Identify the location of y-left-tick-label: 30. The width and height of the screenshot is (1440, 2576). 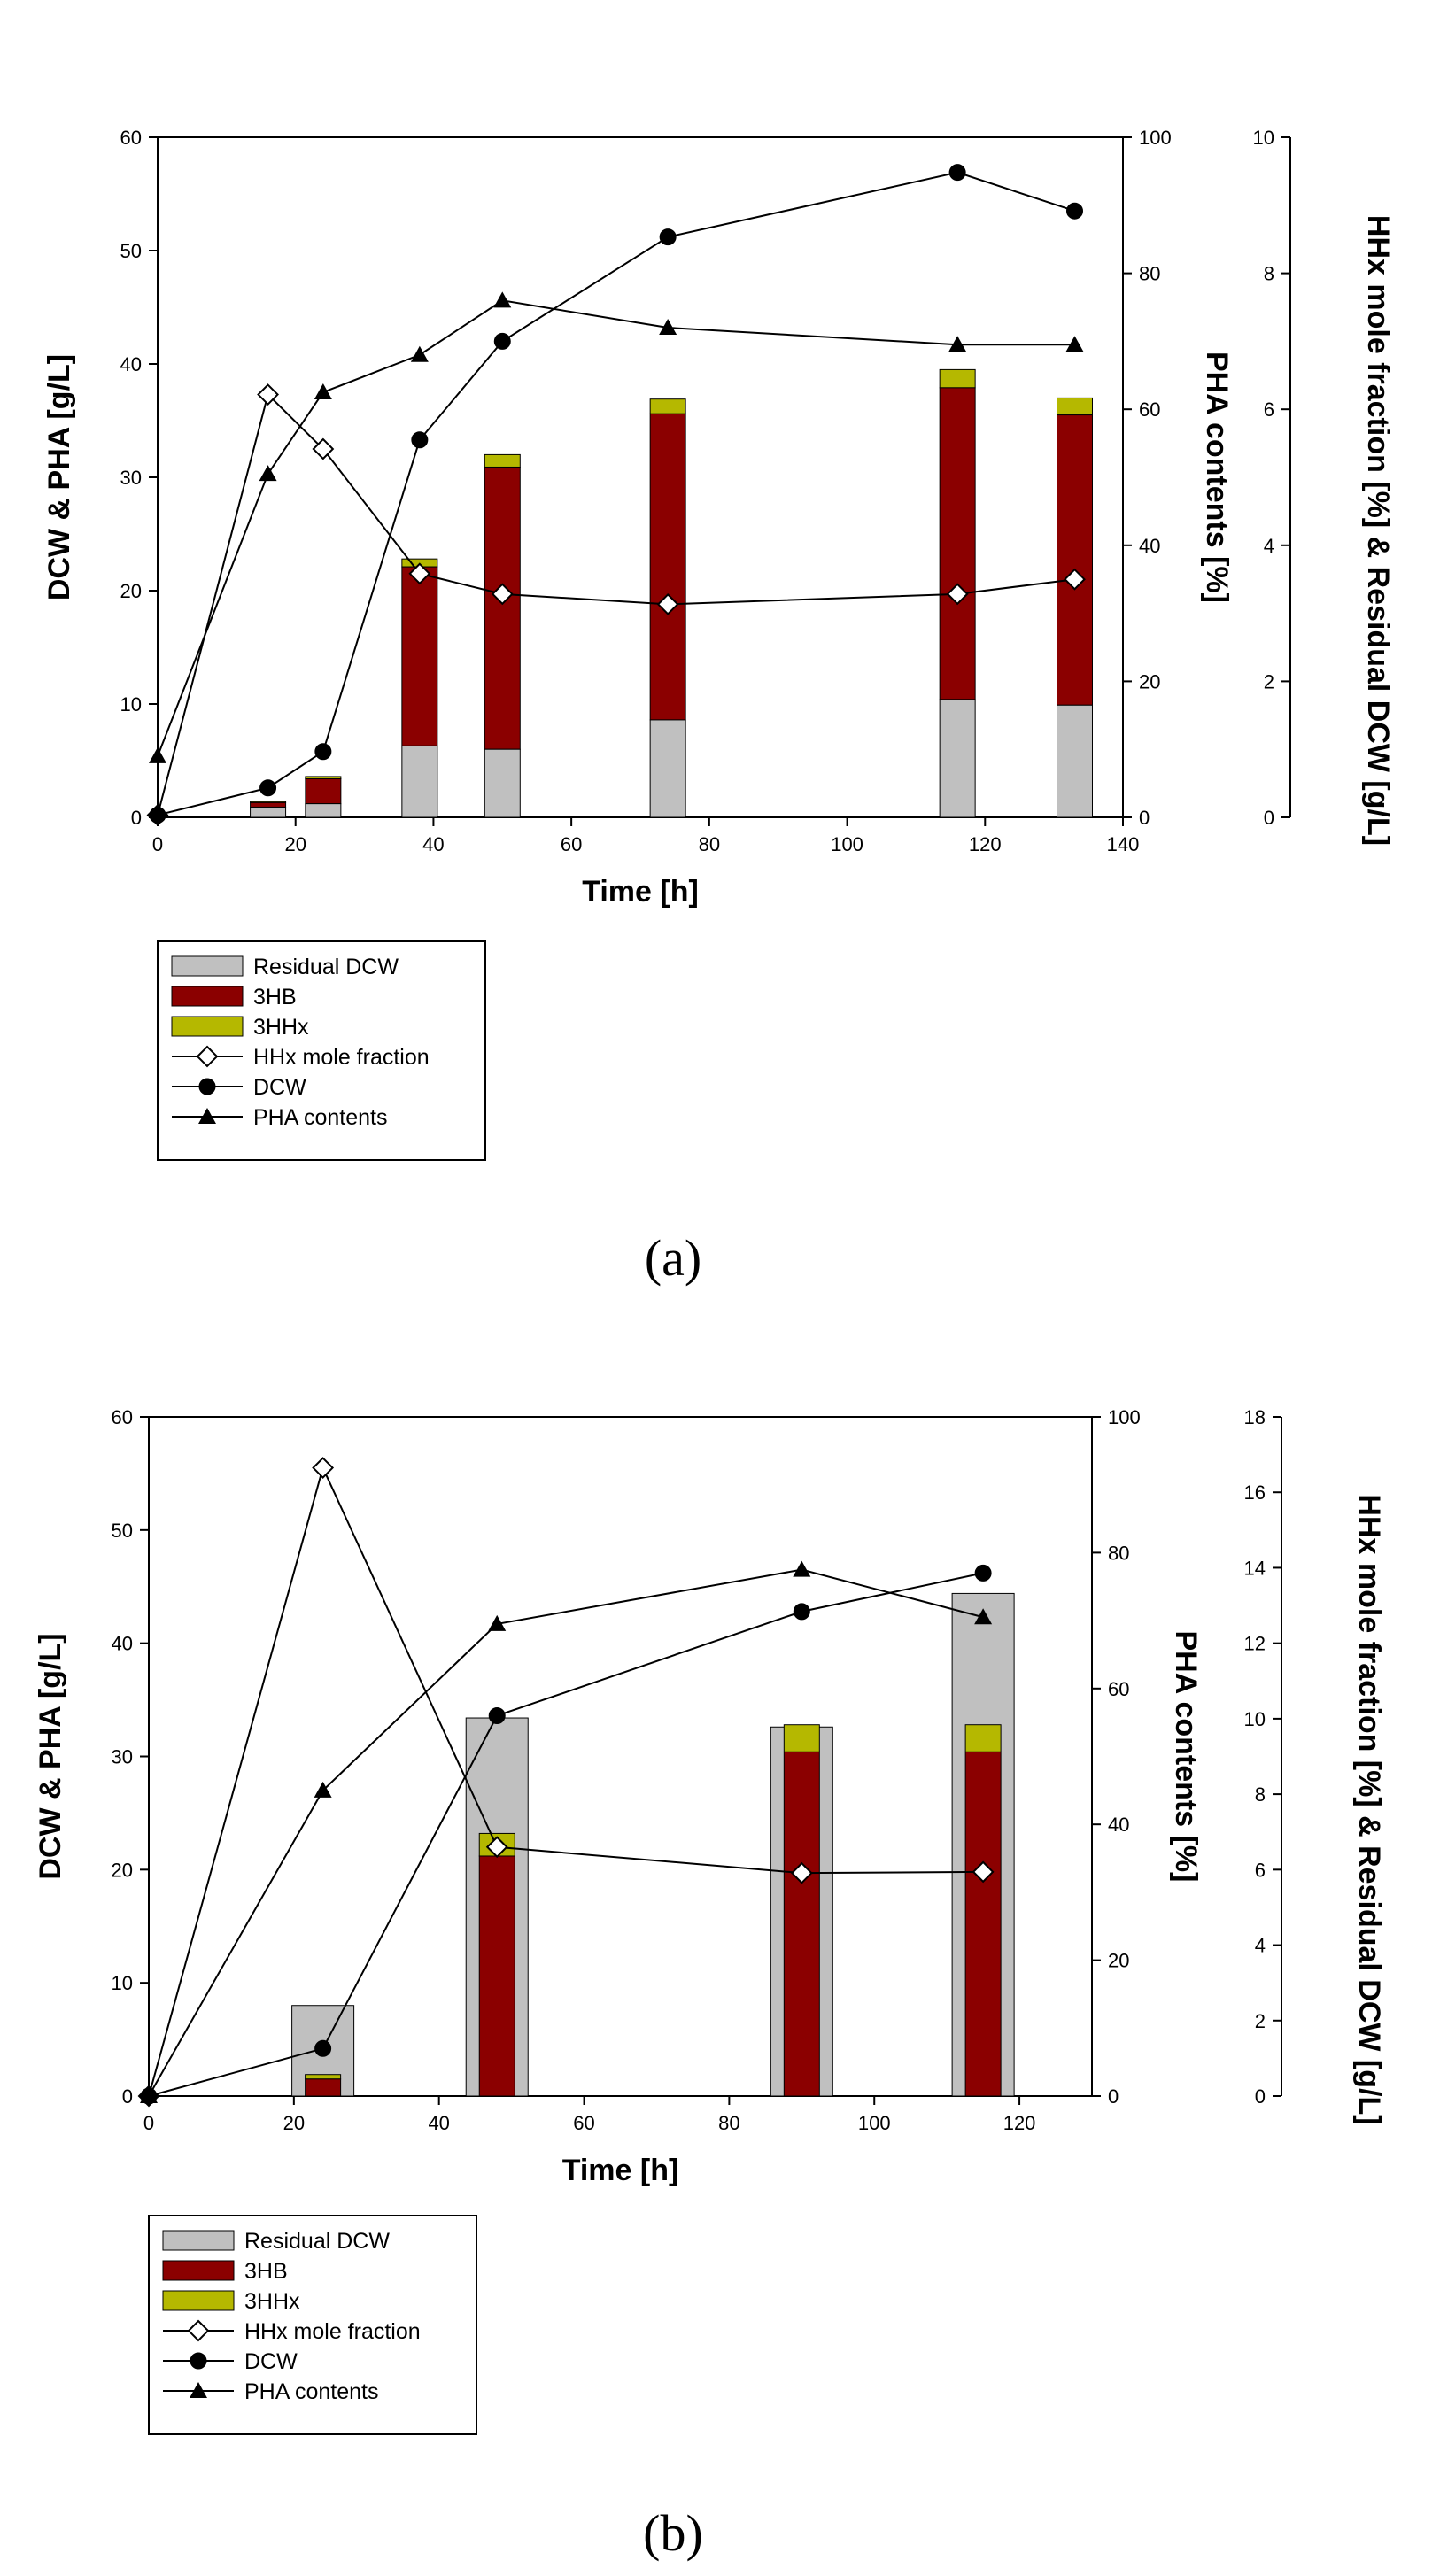
(131, 478).